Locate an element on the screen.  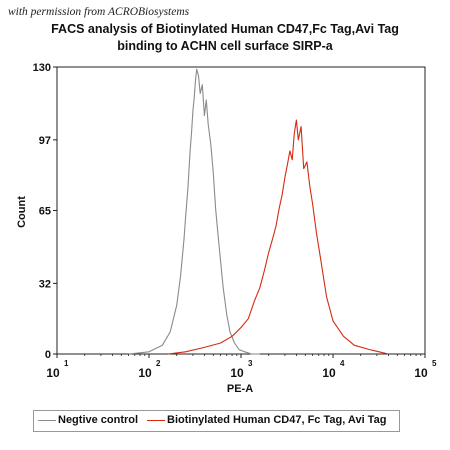
legend-label-negative-control: Negtive control is located at coordinates (98, 420).